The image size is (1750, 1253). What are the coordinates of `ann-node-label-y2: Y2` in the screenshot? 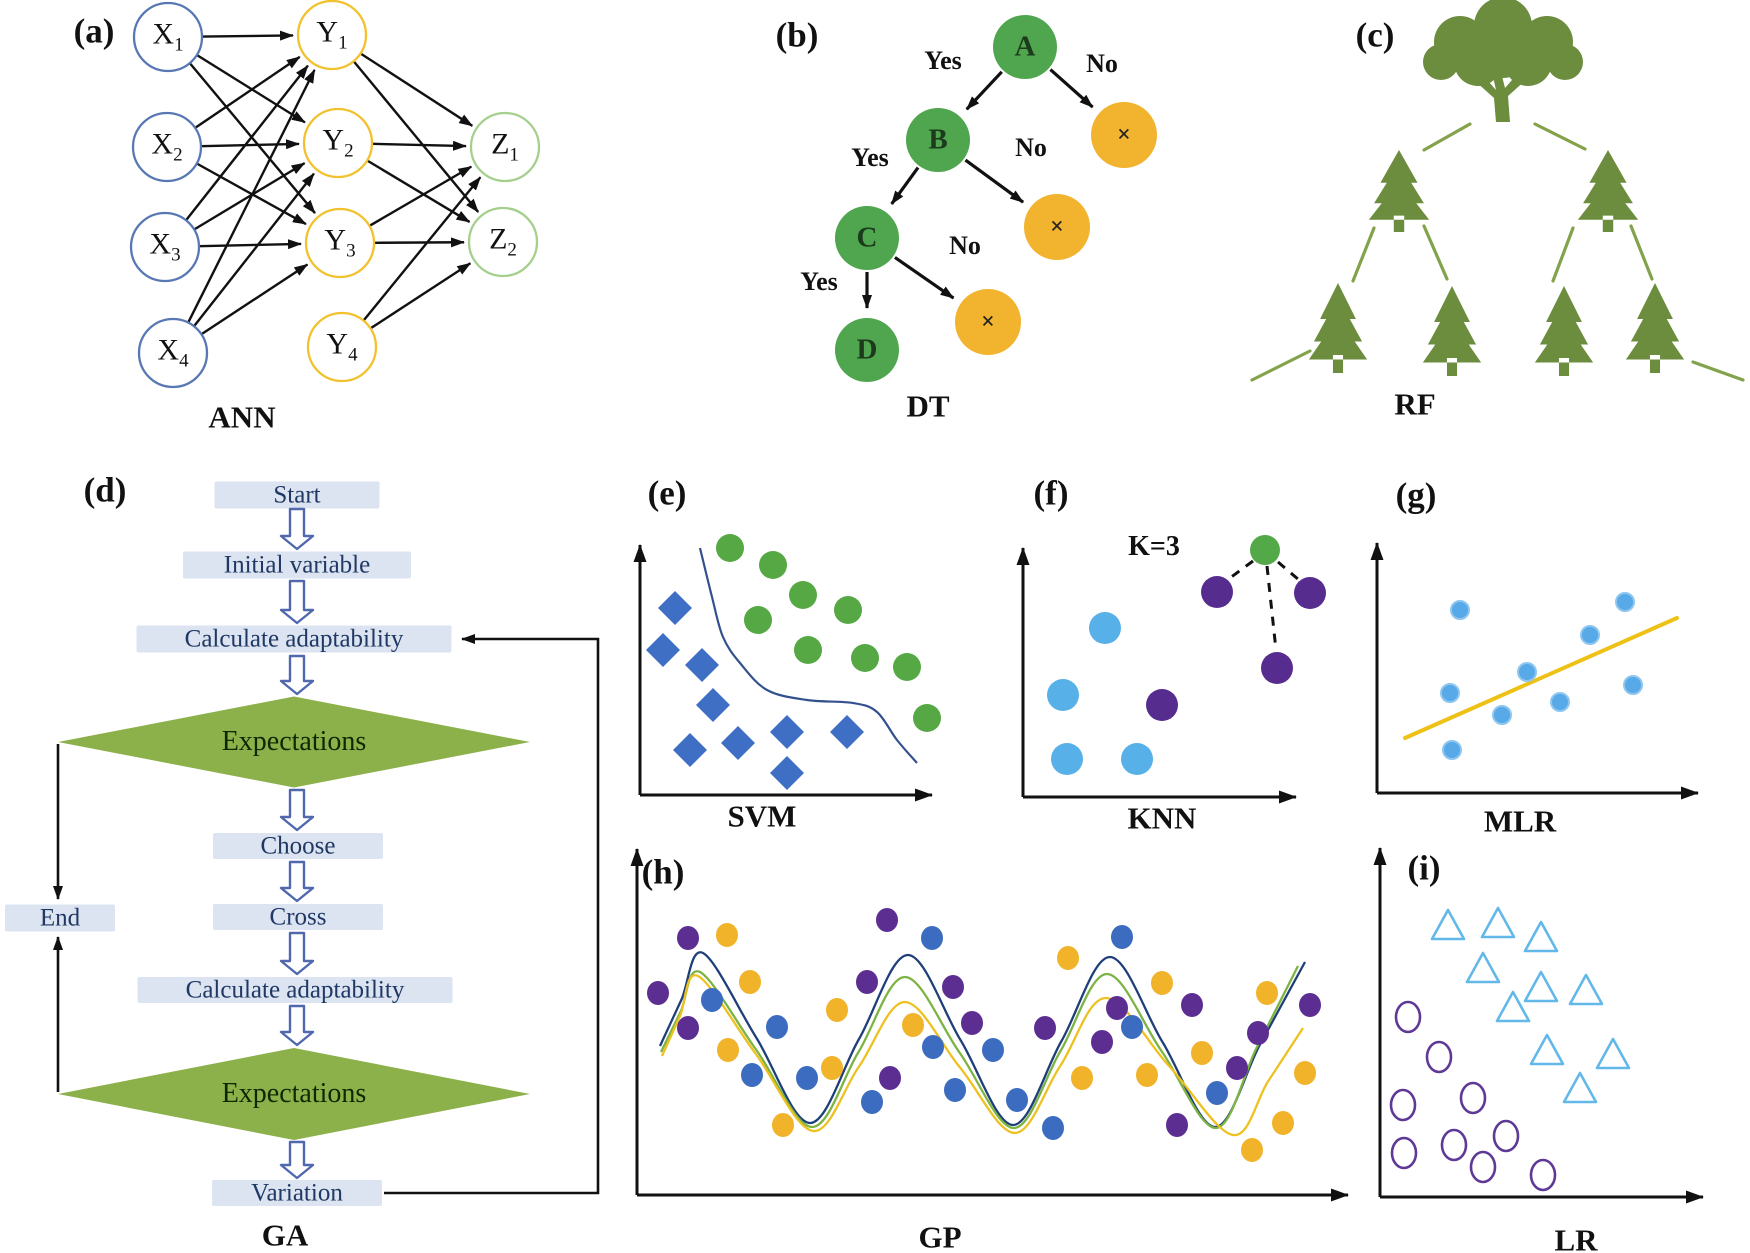 It's located at (337, 142).